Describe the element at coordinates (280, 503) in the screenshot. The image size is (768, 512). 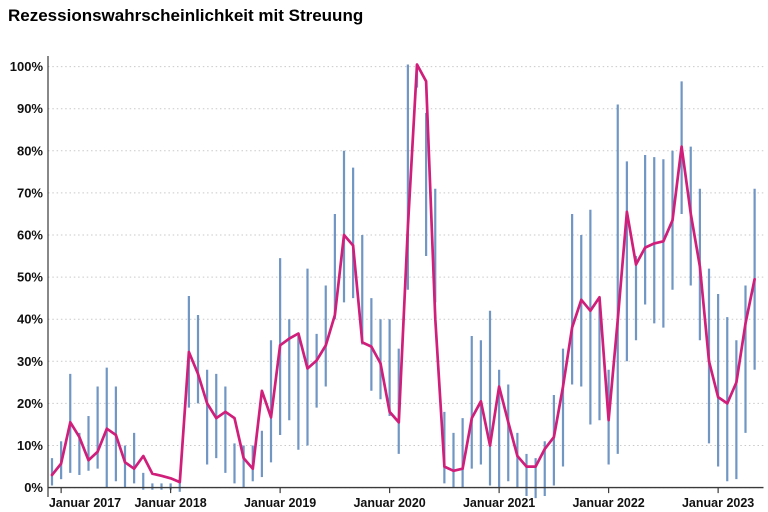
I see `x-tick-label: Januar 2019` at that location.